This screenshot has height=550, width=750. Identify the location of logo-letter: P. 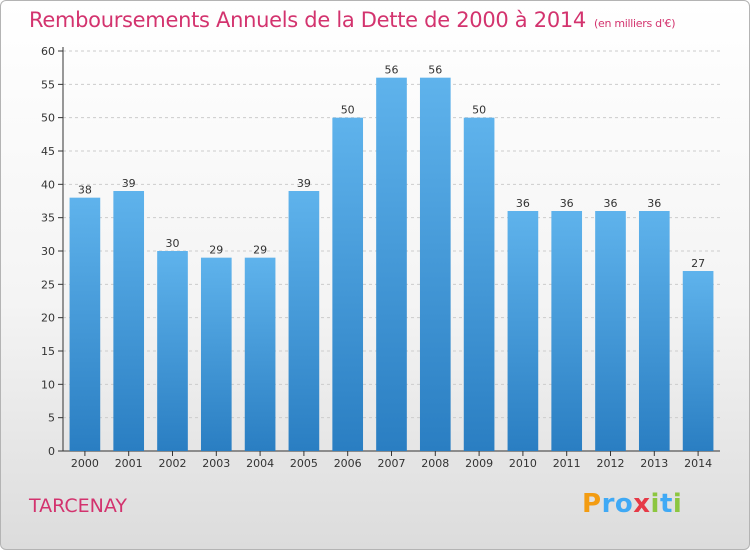
(592, 504).